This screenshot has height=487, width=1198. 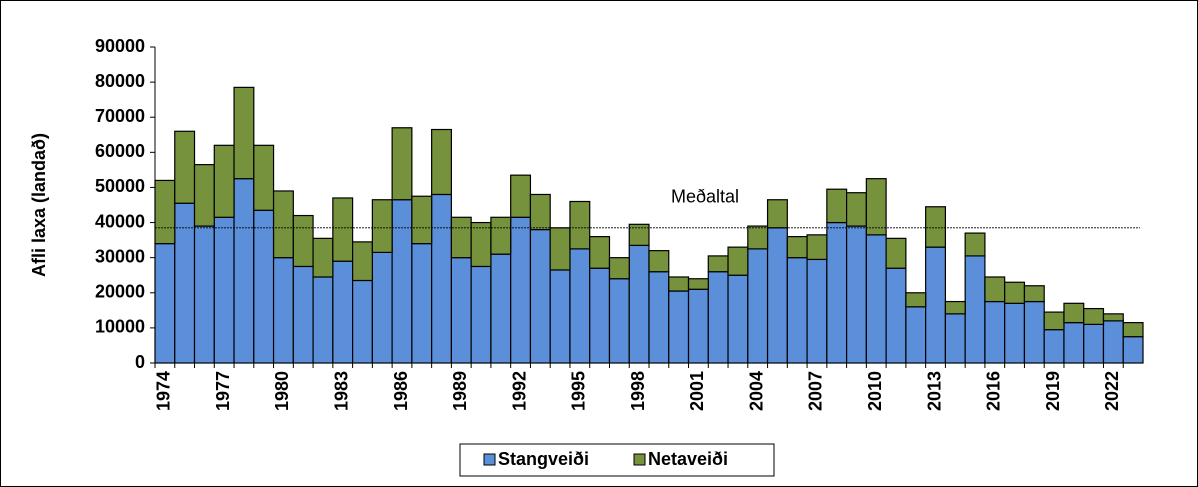 I want to click on y-tick-label: 70000, so click(x=120, y=116).